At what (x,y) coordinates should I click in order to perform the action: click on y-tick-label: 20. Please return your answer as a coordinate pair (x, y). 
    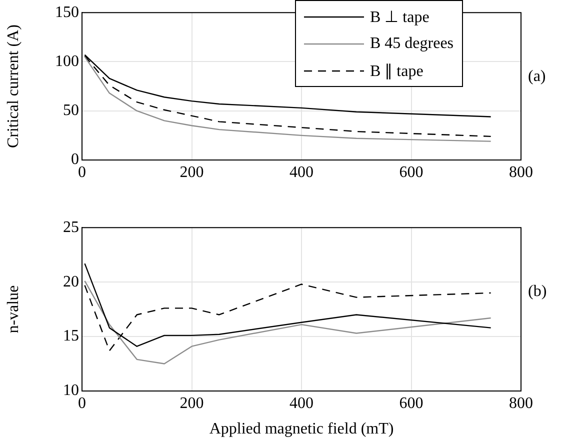
    Looking at the image, I should click on (71, 281).